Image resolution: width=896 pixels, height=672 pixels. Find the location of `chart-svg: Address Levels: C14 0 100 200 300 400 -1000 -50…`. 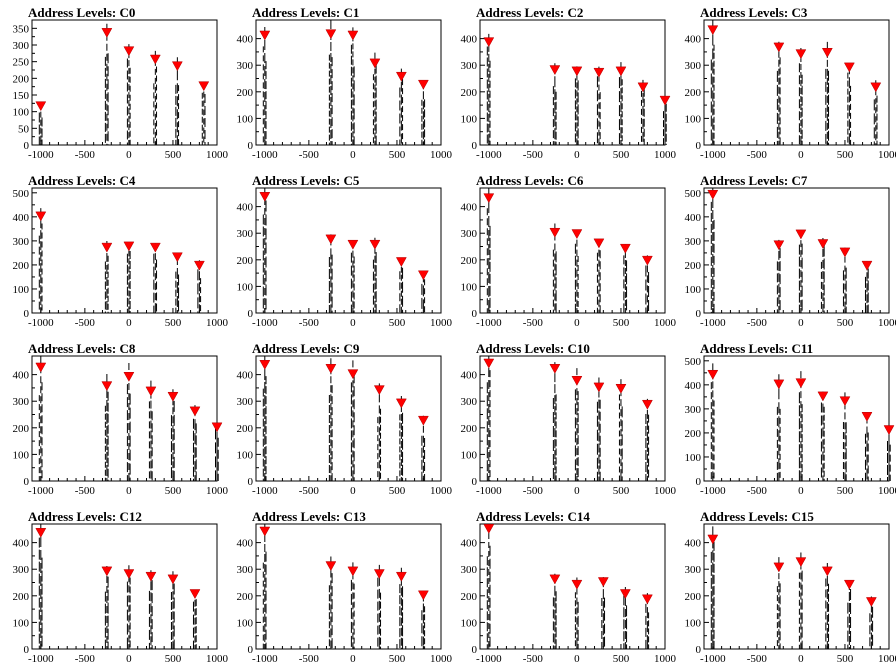

chart-svg: Address Levels: C14 0 100 200 300 400 -1000 -50… is located at coordinates (569, 587).